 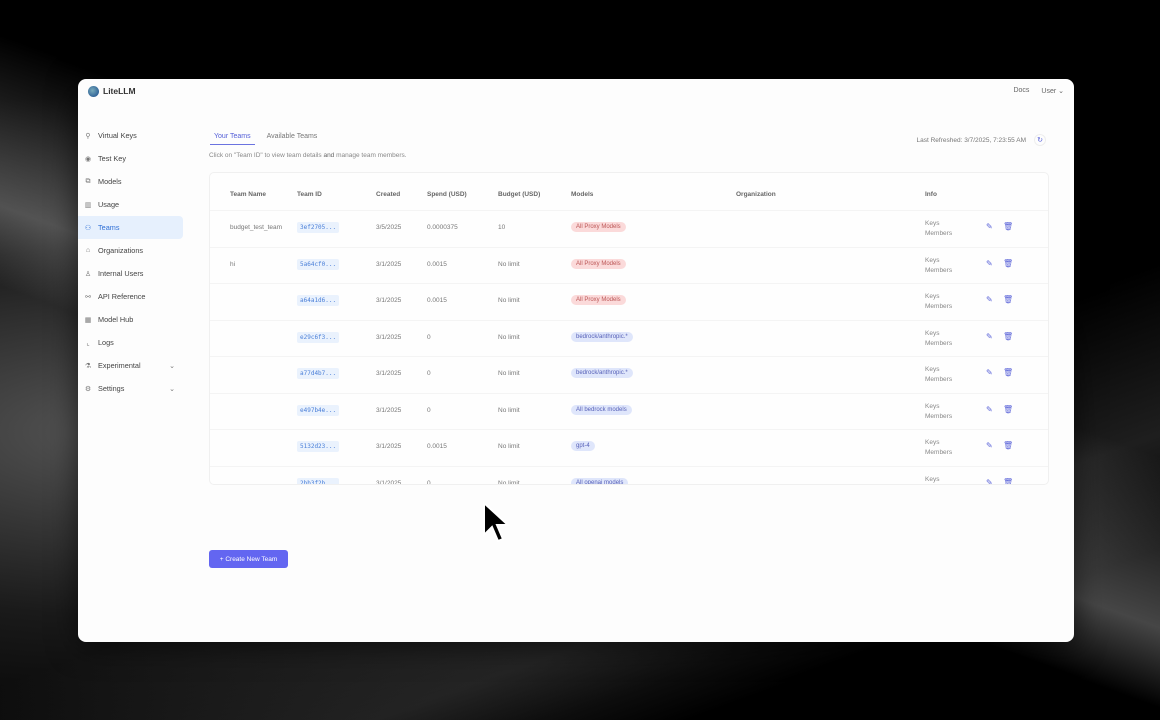 What do you see at coordinates (106, 342) in the screenshot?
I see `sidebar-item-label: Logs` at bounding box center [106, 342].